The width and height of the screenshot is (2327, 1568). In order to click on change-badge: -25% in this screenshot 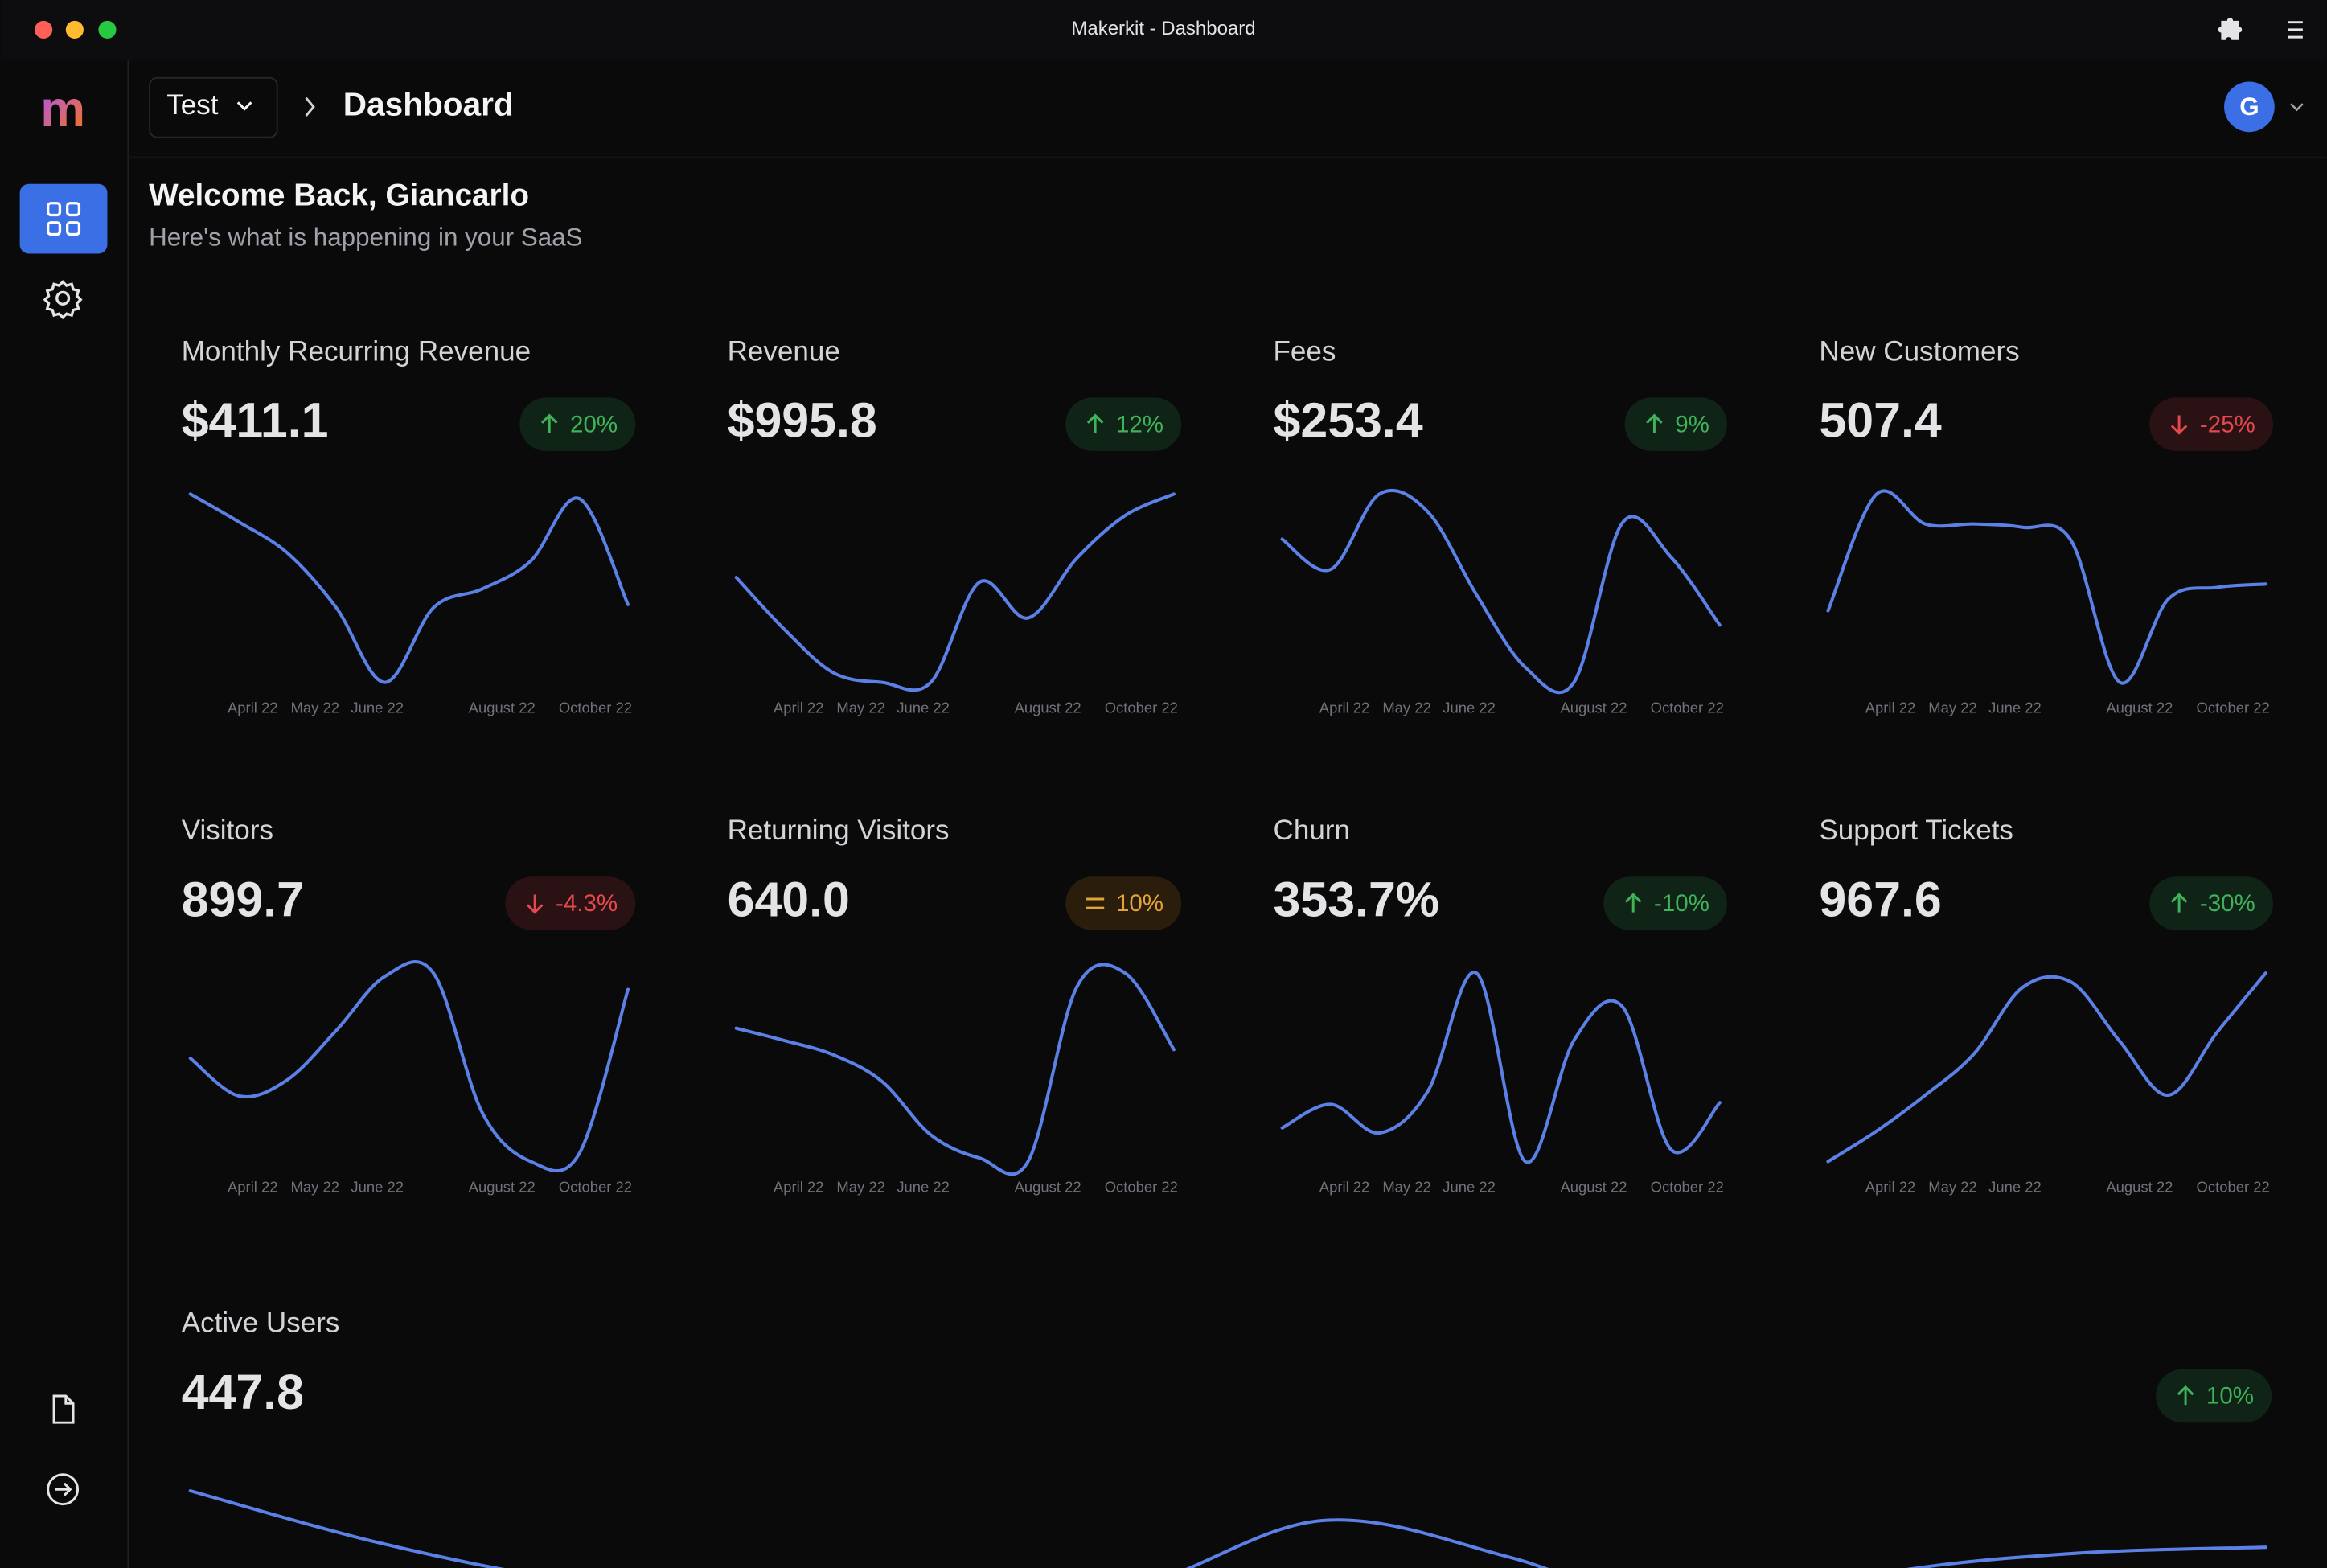, I will do `click(2211, 424)`.